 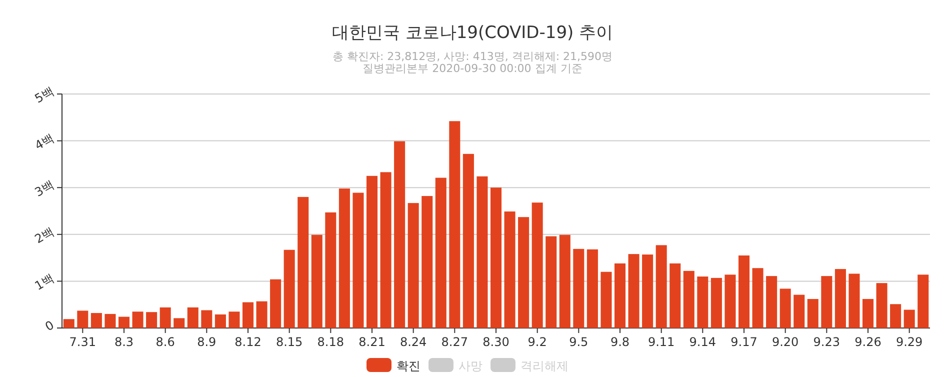 I want to click on x-tick-label: 9.11, so click(x=661, y=342).